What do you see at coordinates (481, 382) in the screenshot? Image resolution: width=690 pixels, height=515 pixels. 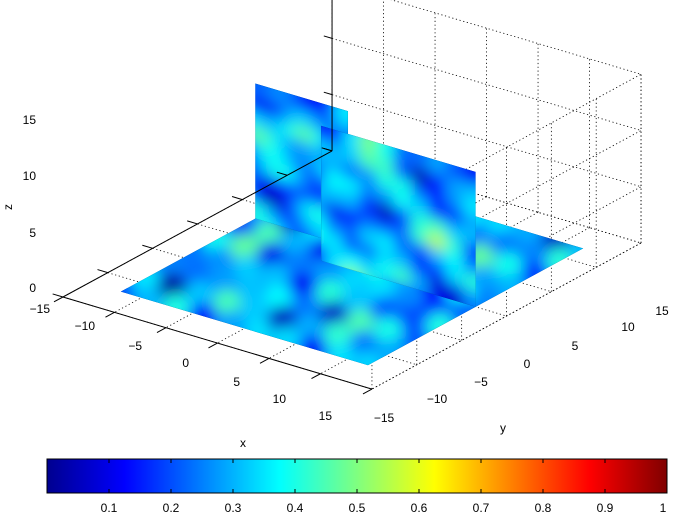 I see `y-tick-label: −5` at bounding box center [481, 382].